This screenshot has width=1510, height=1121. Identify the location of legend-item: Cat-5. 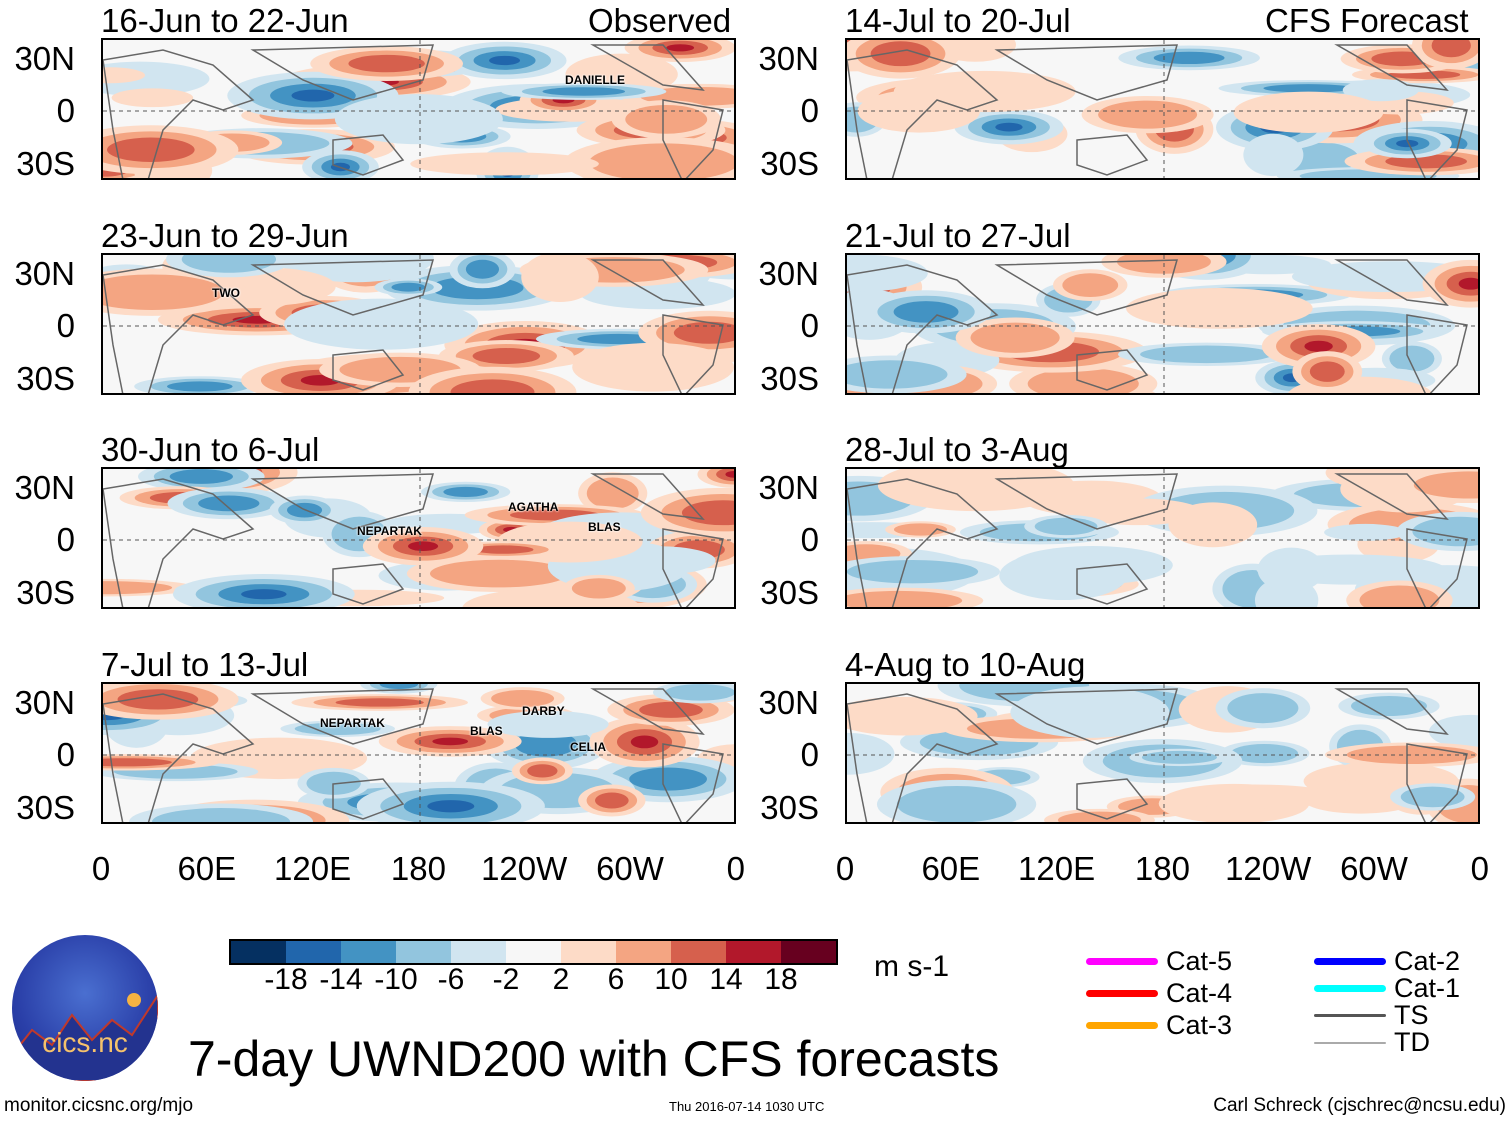
(1159, 961).